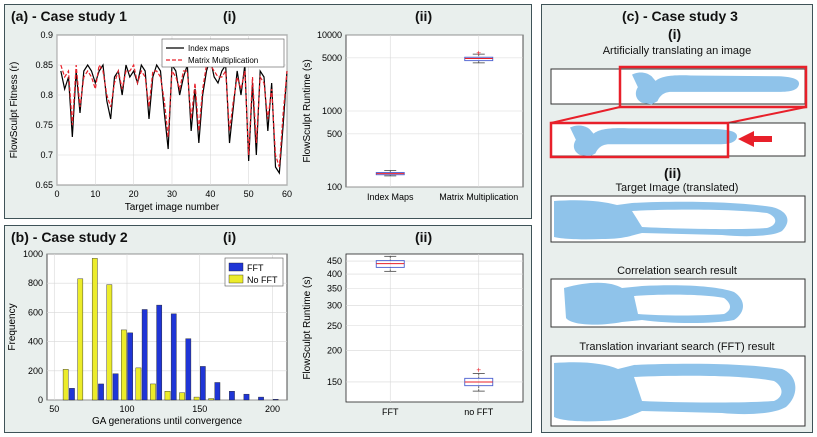  Describe the element at coordinates (262, 280) in the screenshot. I see `legend-label: No FFT` at that location.